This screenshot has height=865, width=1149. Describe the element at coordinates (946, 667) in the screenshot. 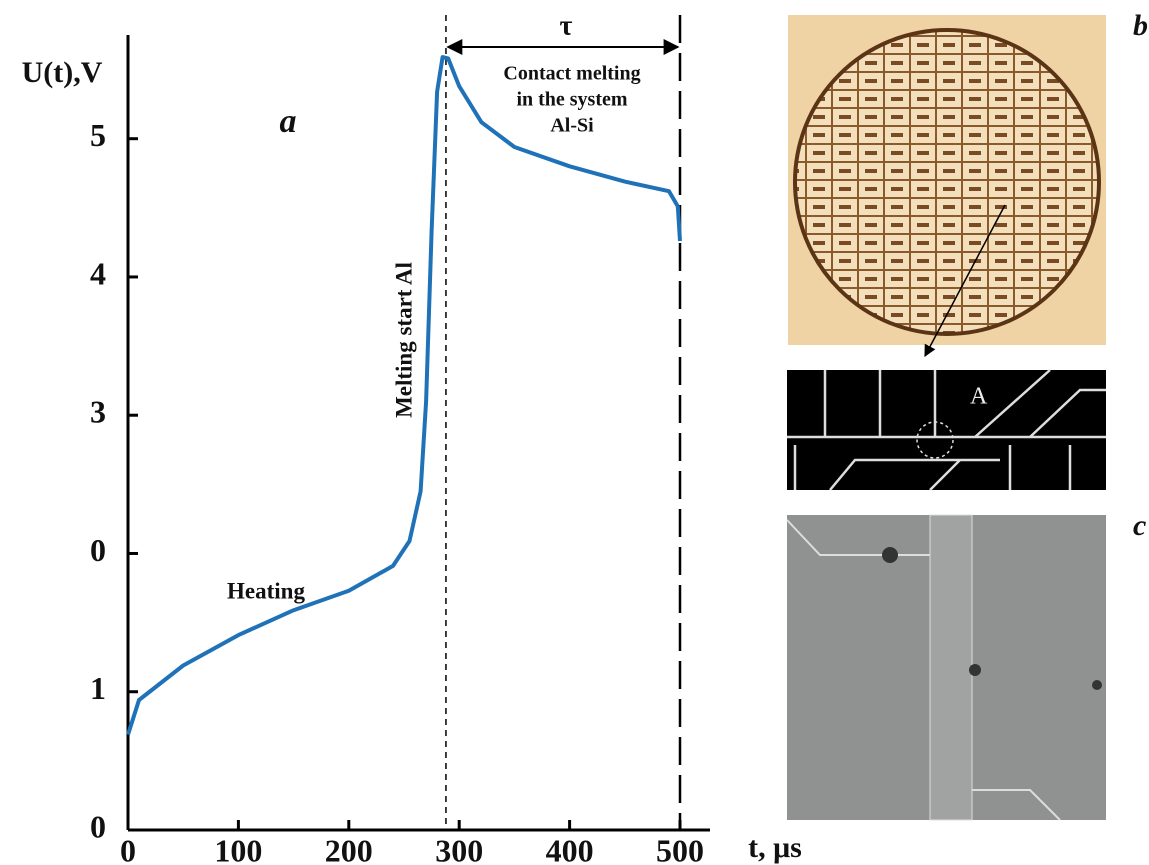

I see `micrograph` at that location.